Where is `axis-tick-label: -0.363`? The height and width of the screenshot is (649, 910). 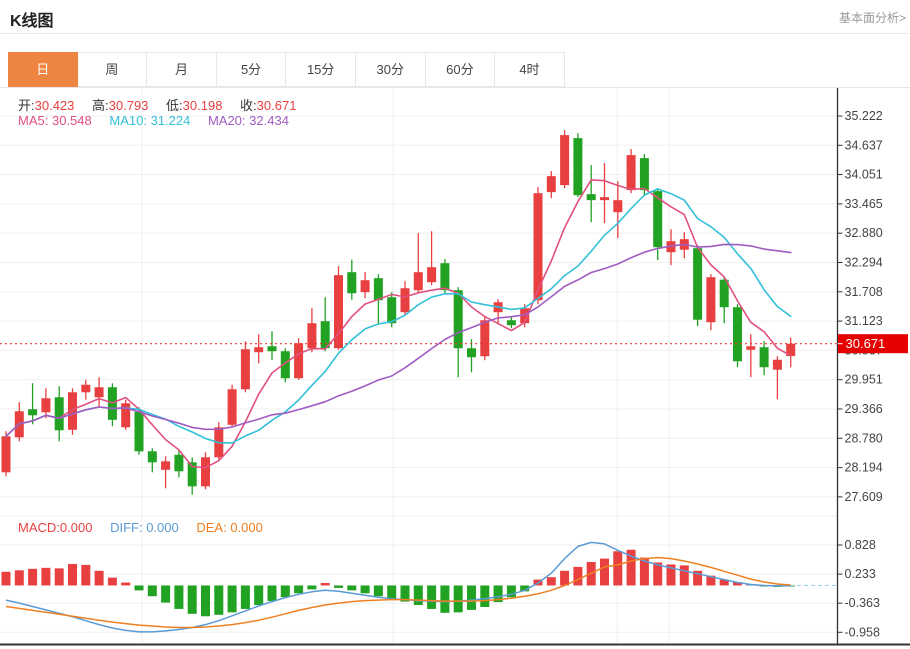
axis-tick-label: -0.363 is located at coordinates (862, 603).